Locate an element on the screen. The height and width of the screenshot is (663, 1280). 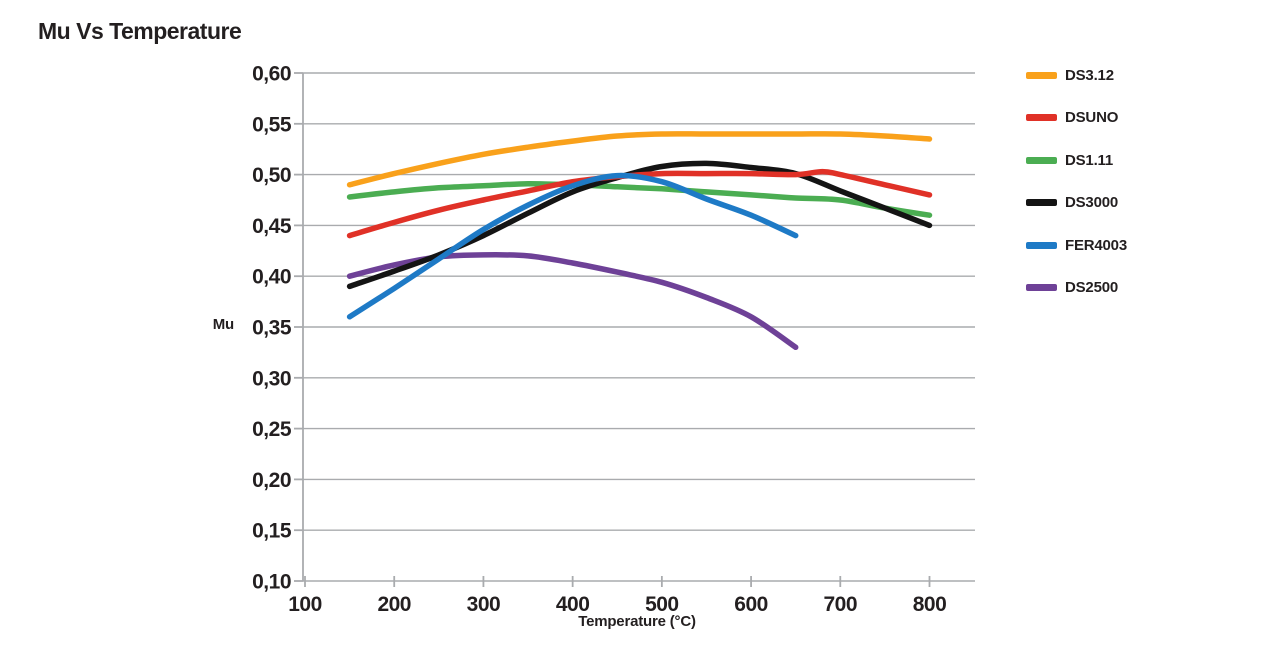
y-tick-label: 0,15 is located at coordinates (272, 531).